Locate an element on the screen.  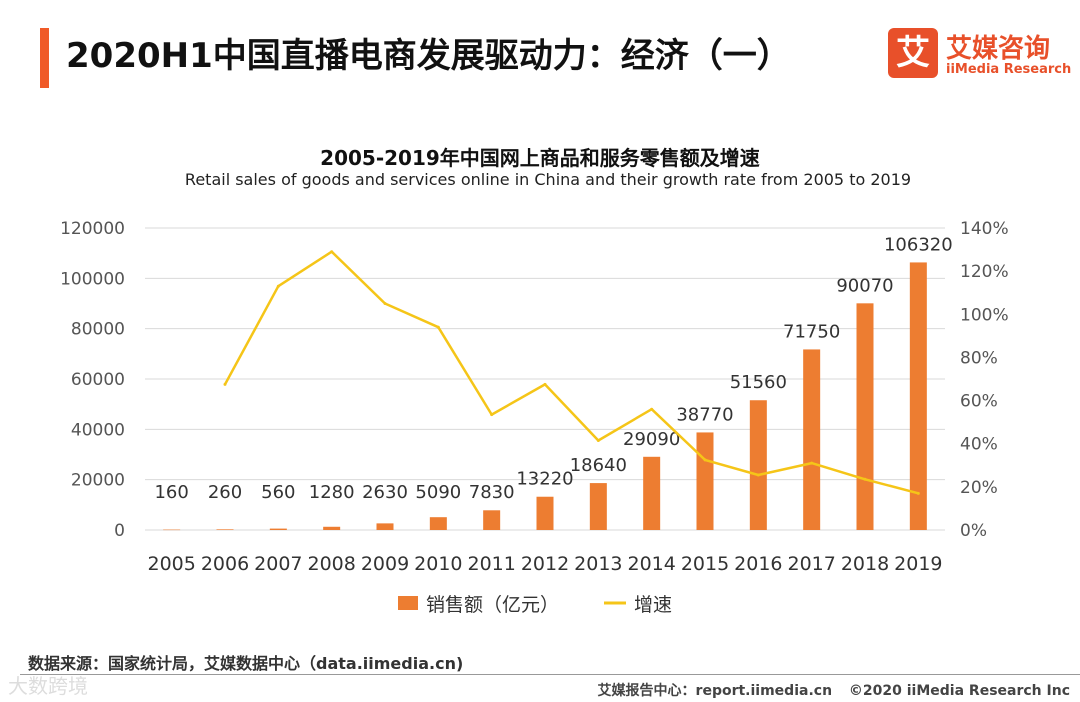
bar-value-label: 1280 is located at coordinates (332, 492).